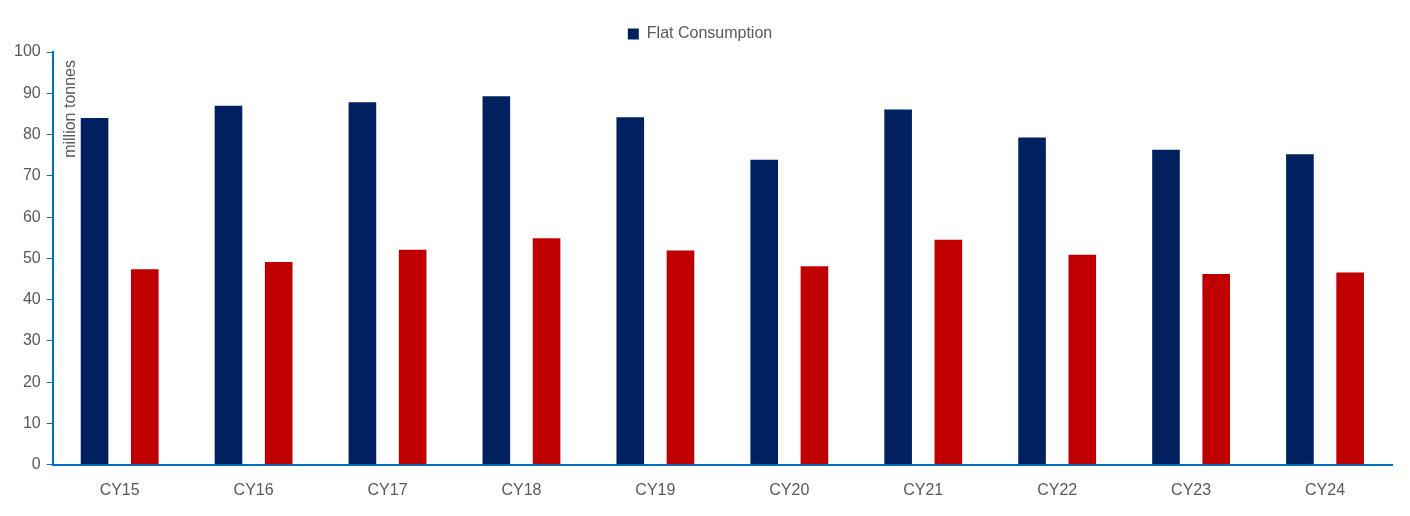 This screenshot has height=516, width=1410. What do you see at coordinates (31, 133) in the screenshot?
I see `y-tick-label: 80` at bounding box center [31, 133].